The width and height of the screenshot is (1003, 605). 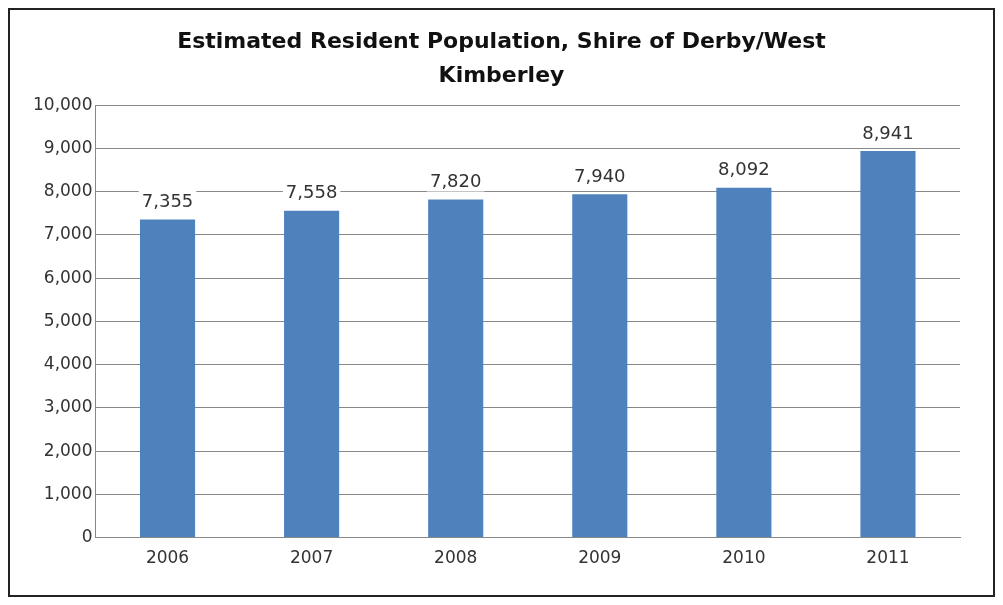 I want to click on y-tick-label: 8,000, so click(x=68, y=190).